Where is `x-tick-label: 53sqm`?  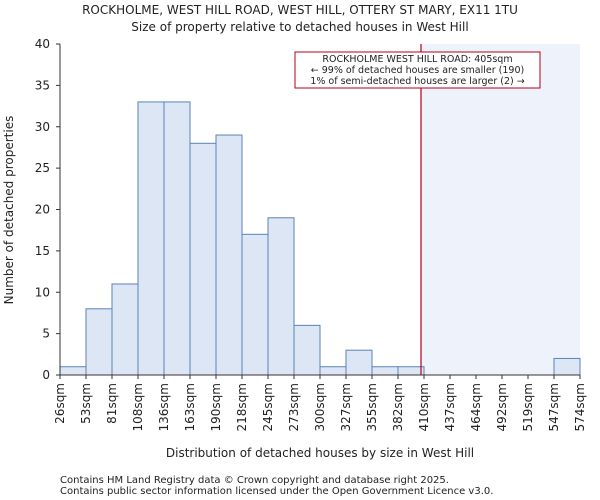 x-tick-label: 53sqm is located at coordinates (86, 403).